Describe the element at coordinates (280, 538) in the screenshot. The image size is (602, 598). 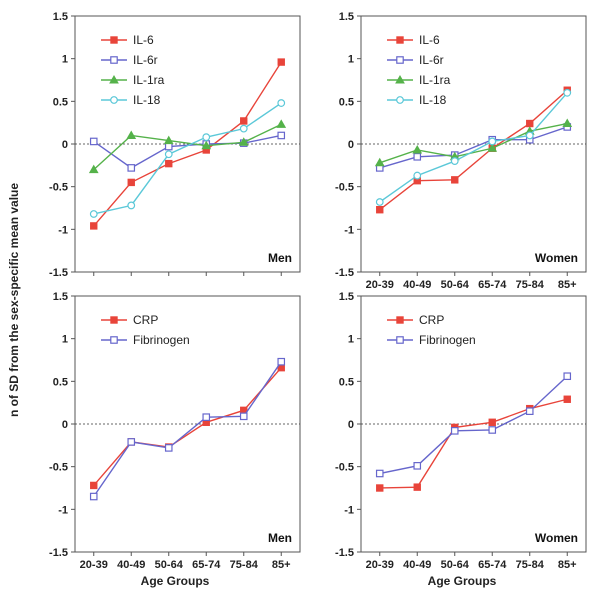
I see `panel-label: Men` at that location.